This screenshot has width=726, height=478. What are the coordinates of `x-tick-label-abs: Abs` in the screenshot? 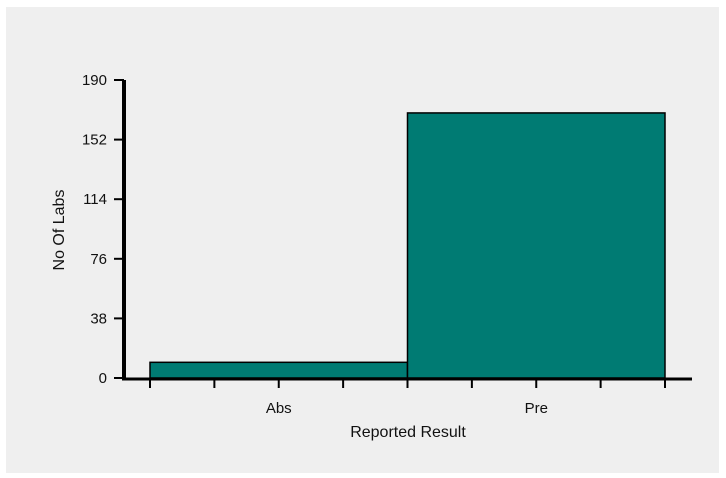 It's located at (279, 408).